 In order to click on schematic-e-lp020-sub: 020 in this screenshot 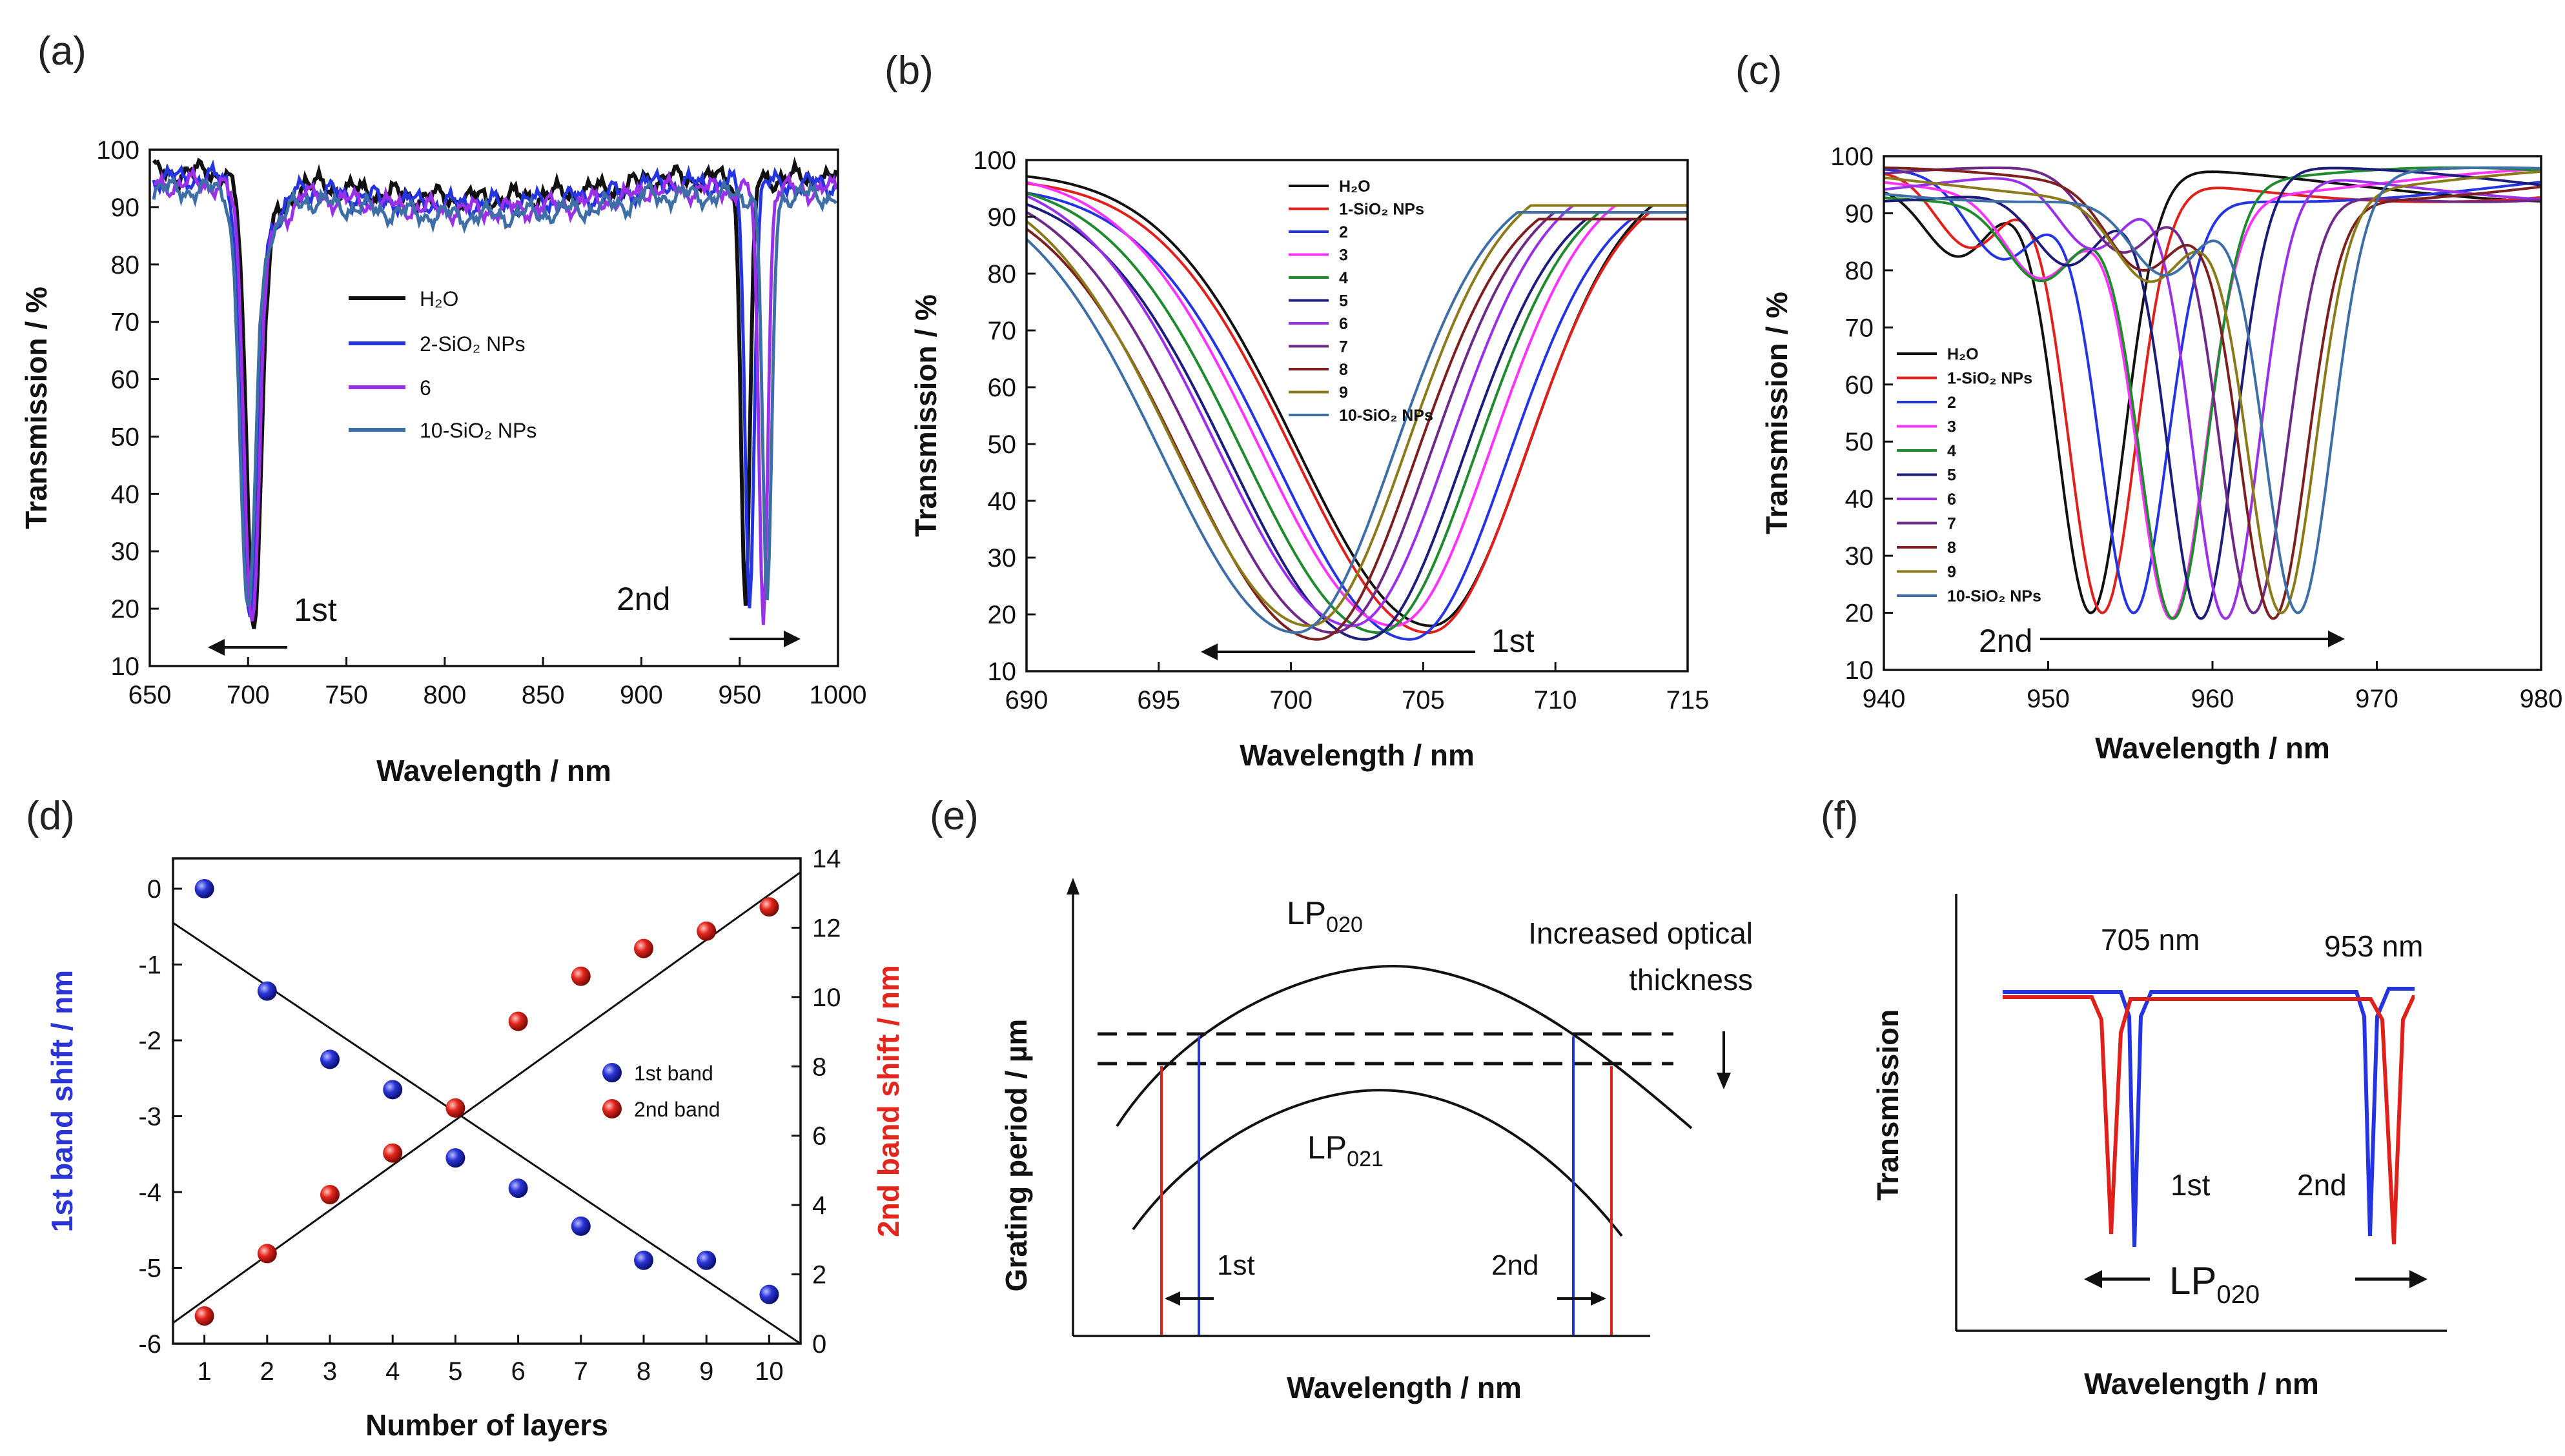, I will do `click(1344, 925)`.